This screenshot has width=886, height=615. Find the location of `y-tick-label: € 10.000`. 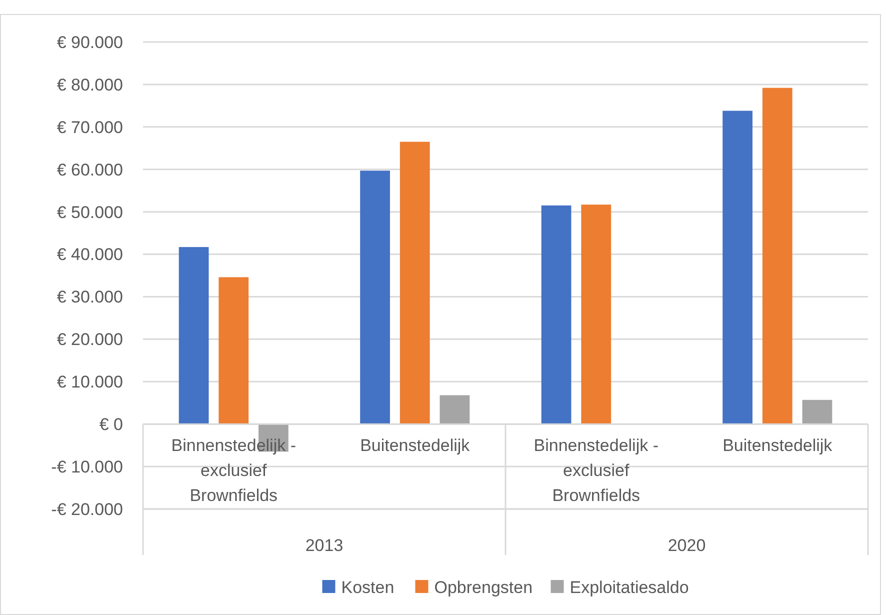

y-tick-label: € 10.000 is located at coordinates (89, 382).